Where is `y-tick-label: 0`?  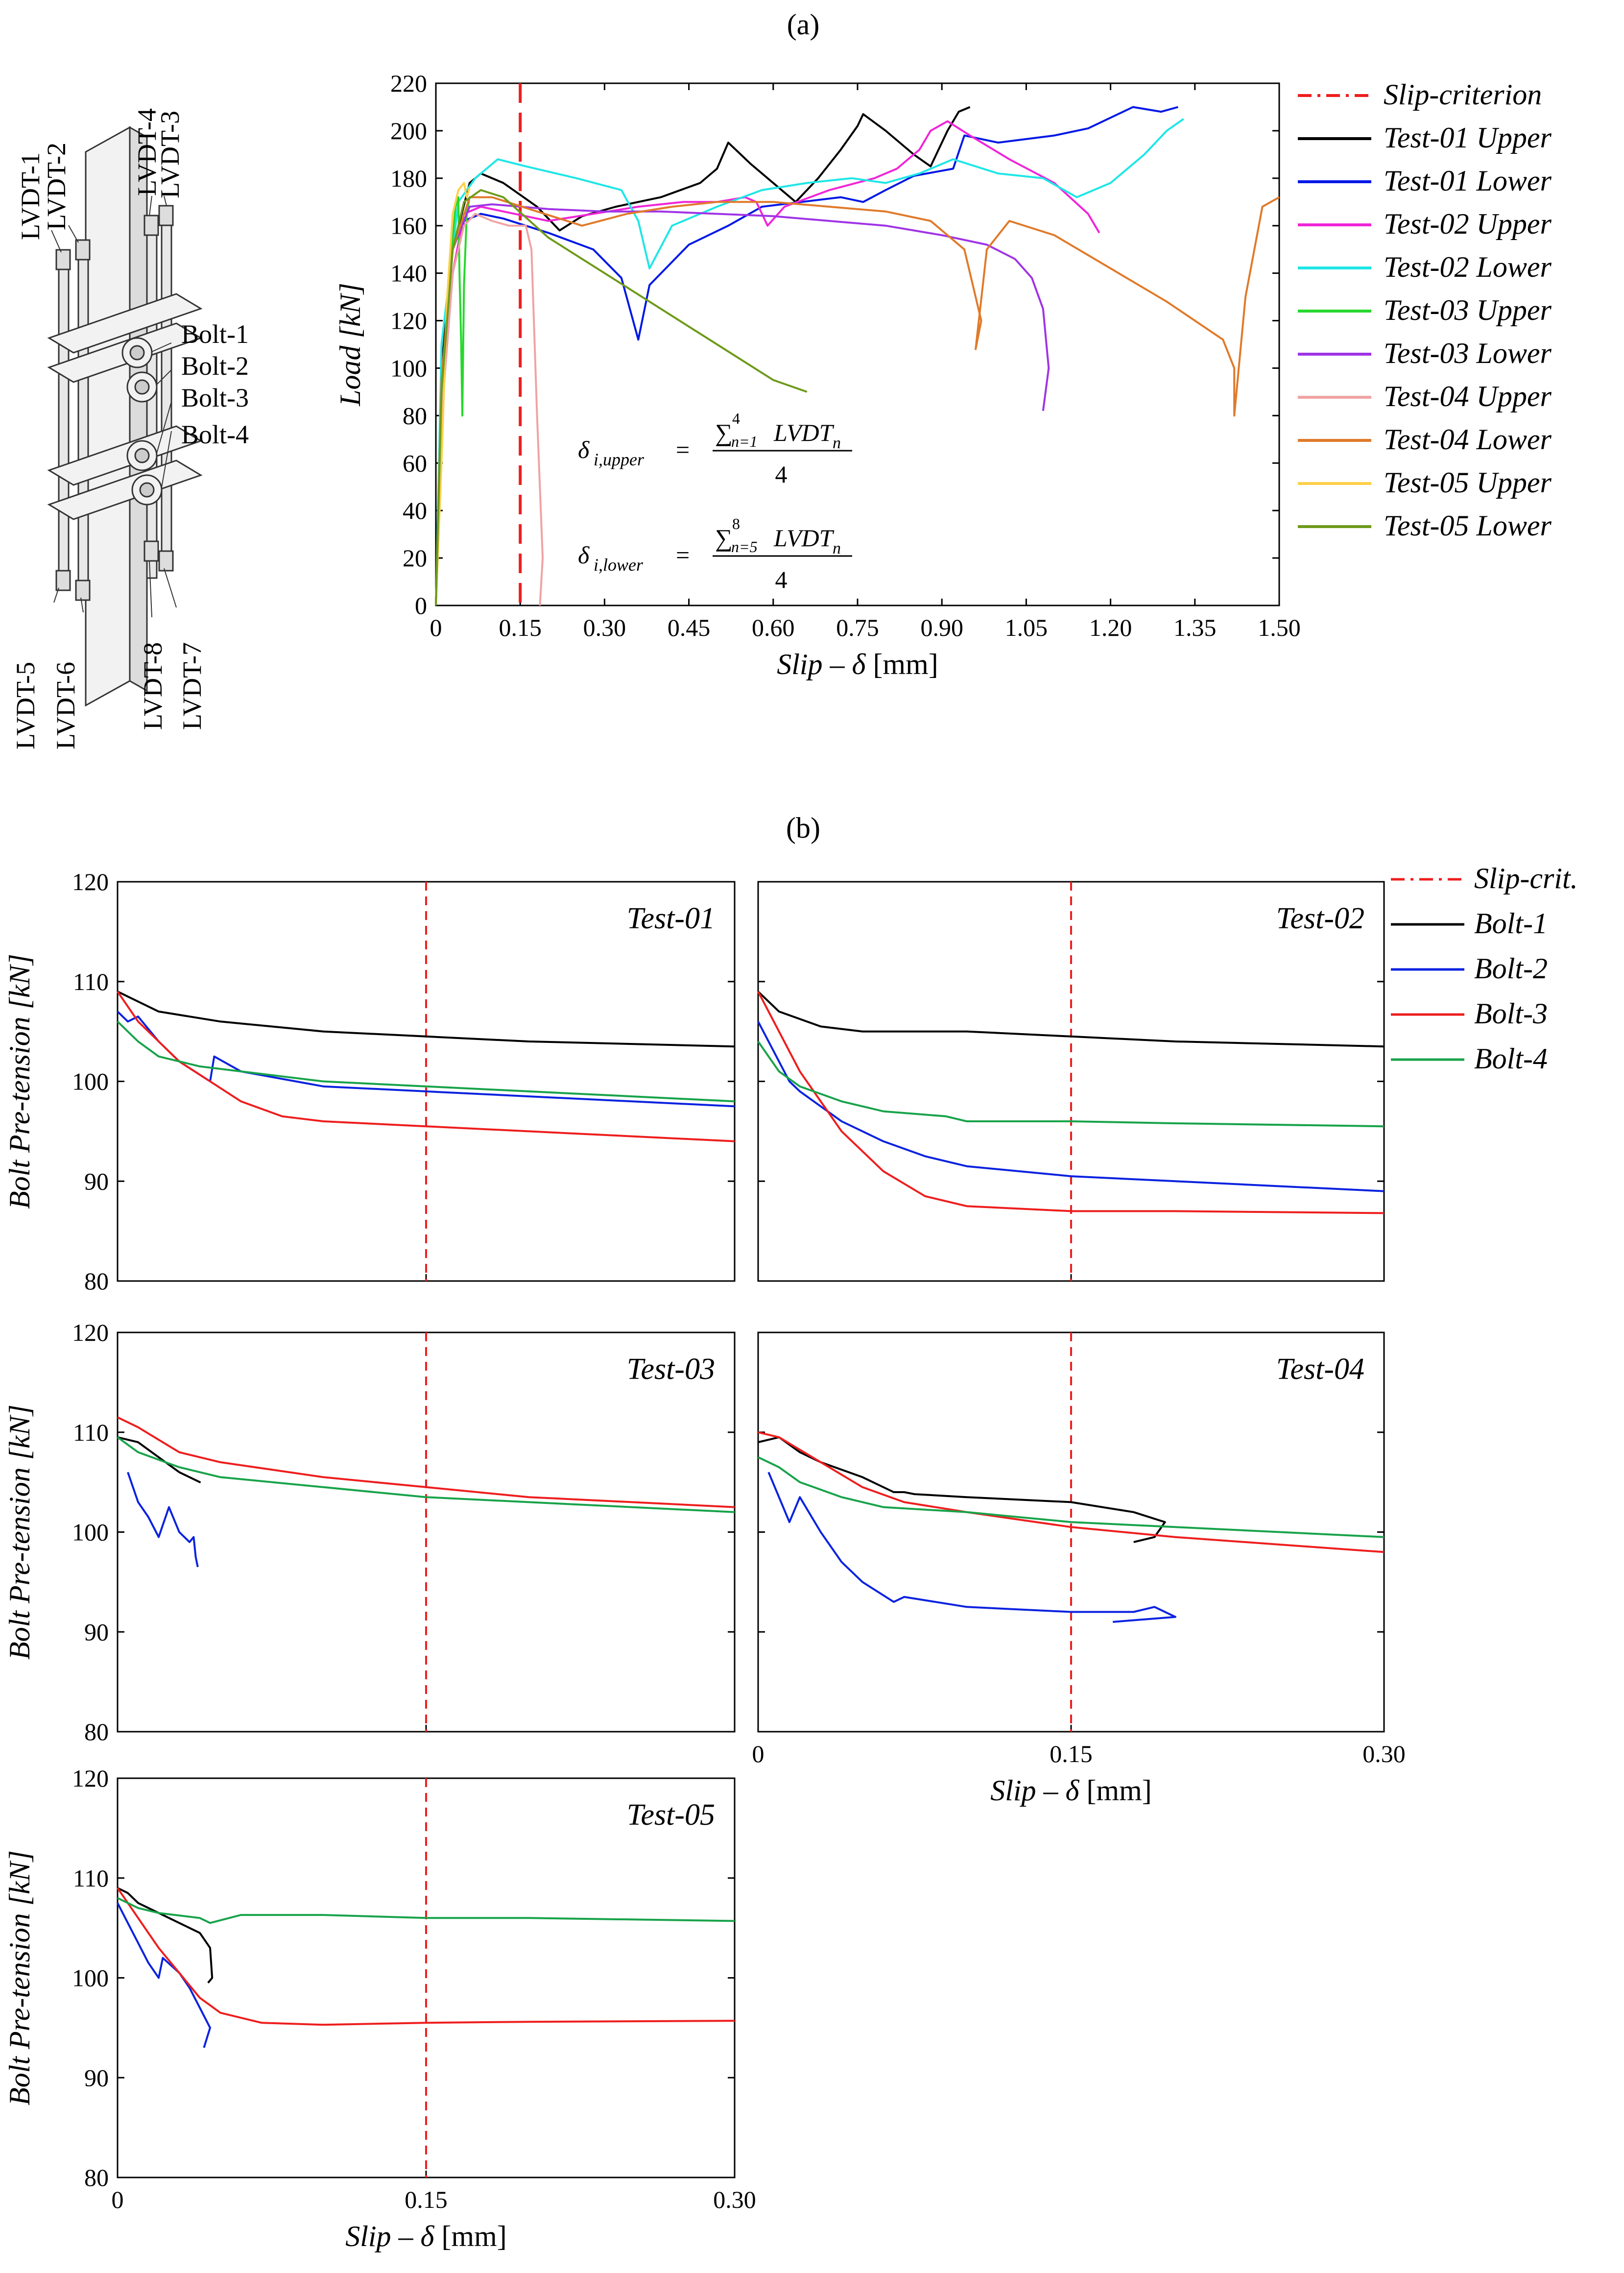 y-tick-label: 0 is located at coordinates (421, 606).